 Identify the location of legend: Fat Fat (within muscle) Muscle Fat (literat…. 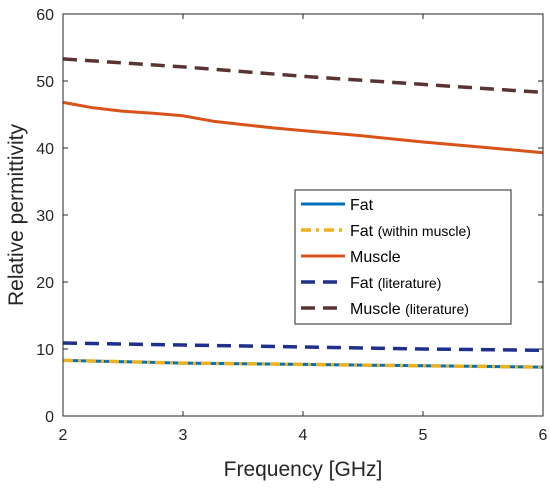
(403, 257).